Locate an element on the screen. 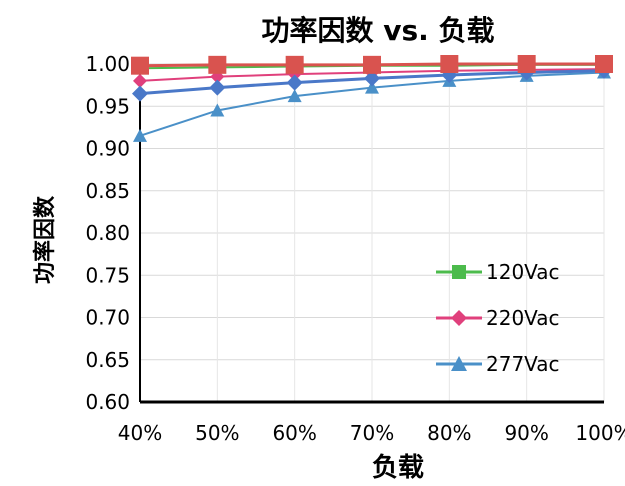 This screenshot has height=486, width=625. x-tick-label-6: 100% is located at coordinates (600, 433).